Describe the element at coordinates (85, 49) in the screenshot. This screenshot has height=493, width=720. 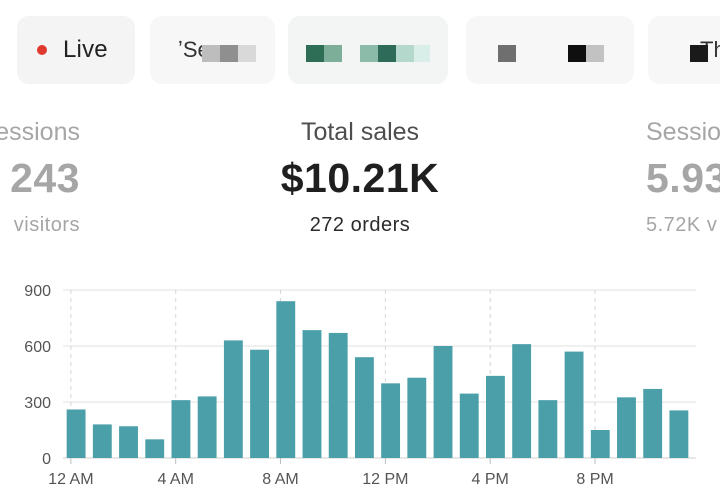
I see `live-filter-label: Live` at that location.